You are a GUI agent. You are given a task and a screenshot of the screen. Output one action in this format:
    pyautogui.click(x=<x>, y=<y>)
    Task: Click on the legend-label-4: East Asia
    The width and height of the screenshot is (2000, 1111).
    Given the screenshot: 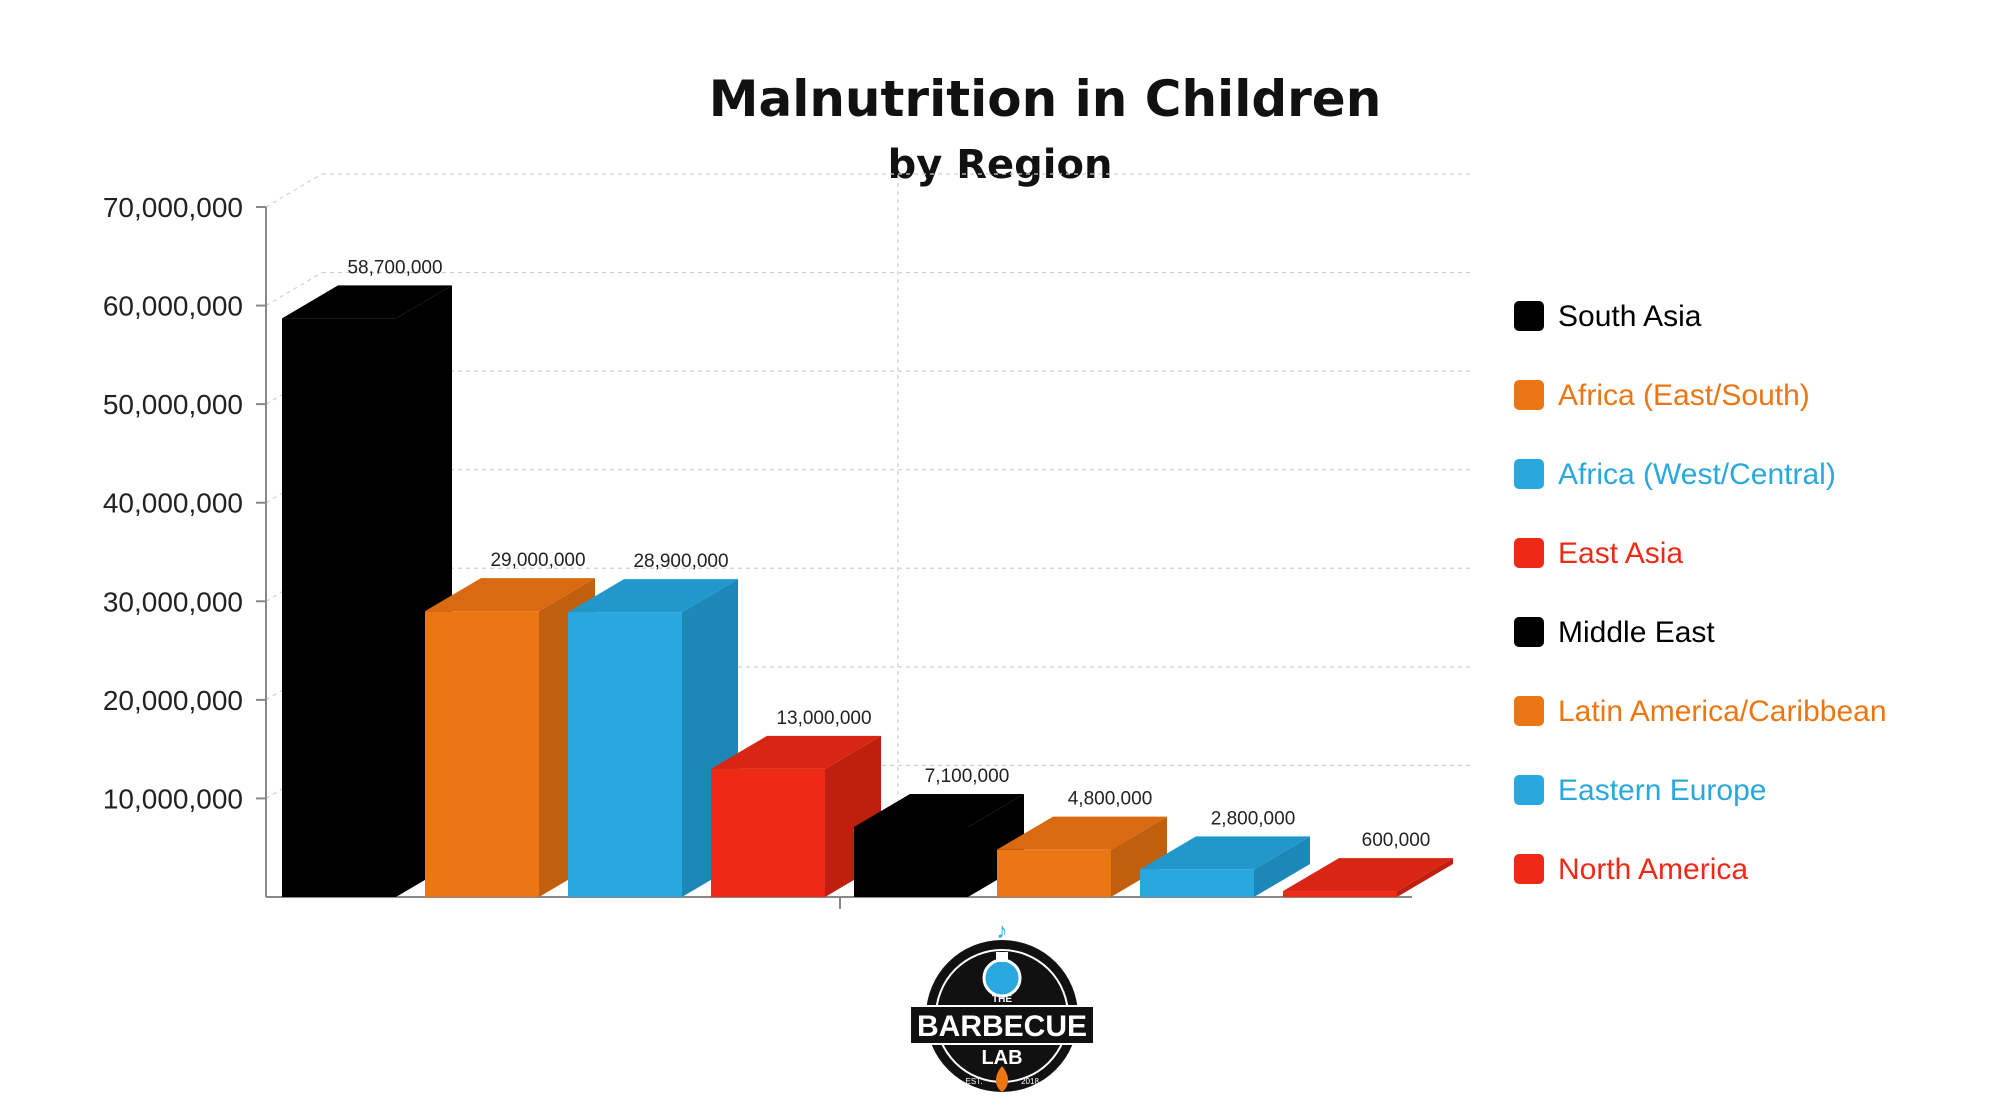 What is the action you would take?
    pyautogui.click(x=1620, y=553)
    